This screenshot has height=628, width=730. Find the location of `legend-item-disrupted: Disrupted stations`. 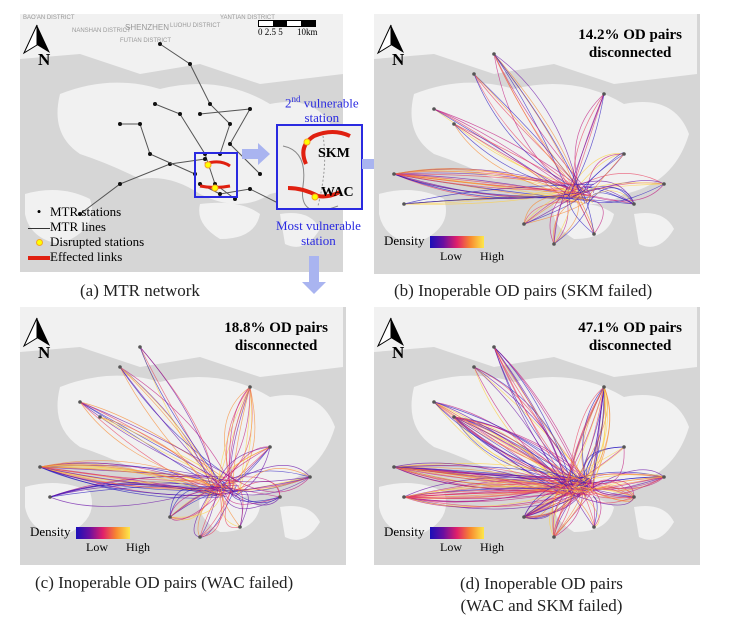

legend-item-disrupted: Disrupted stations is located at coordinates (86, 241).